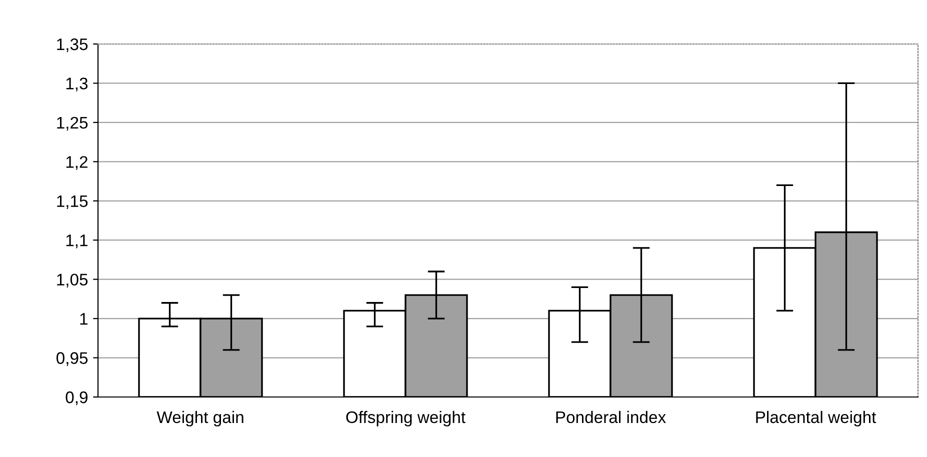 The width and height of the screenshot is (927, 457). What do you see at coordinates (611, 417) in the screenshot?
I see `x-tick-label: Ponderal index` at bounding box center [611, 417].